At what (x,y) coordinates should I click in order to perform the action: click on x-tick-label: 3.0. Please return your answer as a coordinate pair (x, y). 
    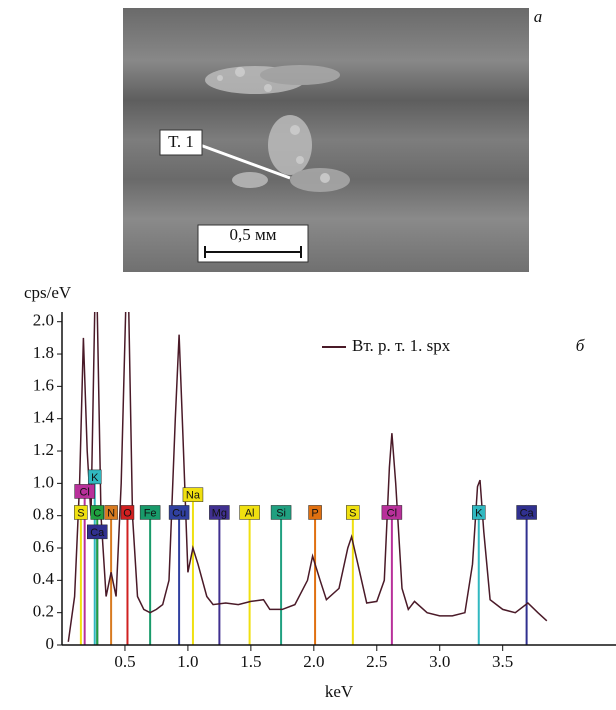
    Looking at the image, I should click on (439, 661).